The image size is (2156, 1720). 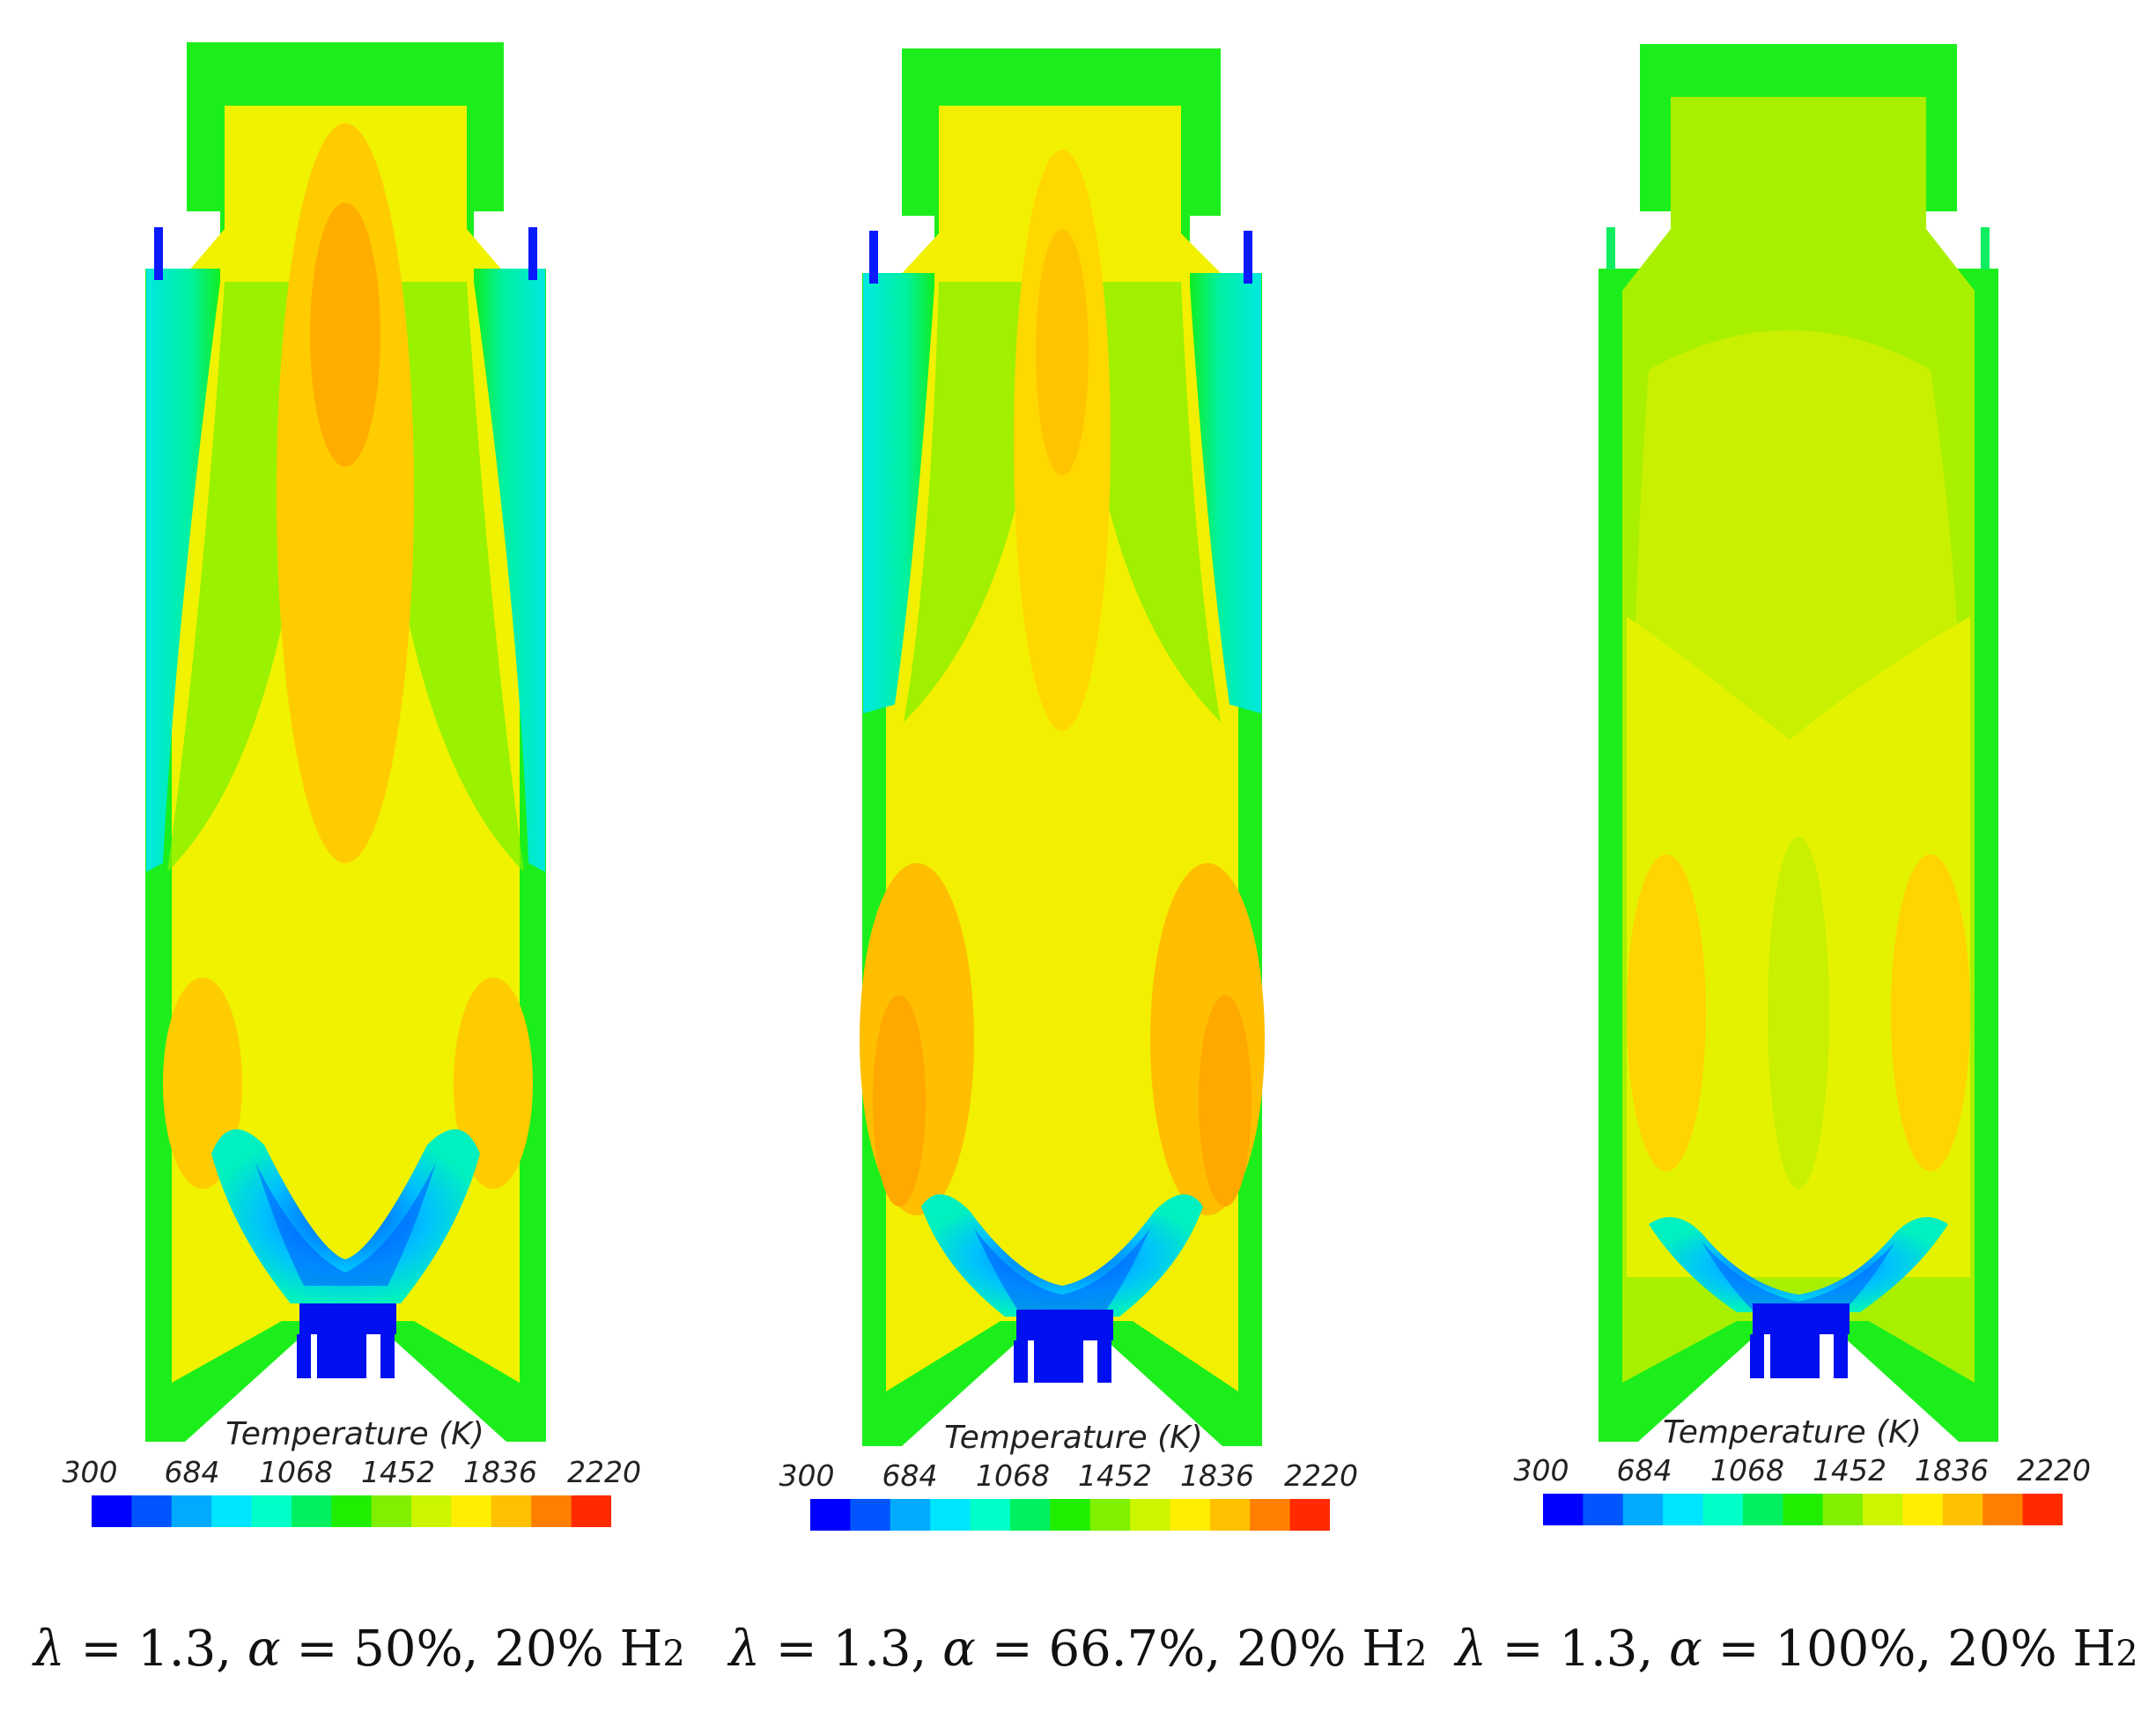 I want to click on caption-2: λ = 1.3, α = 66.7%, 20% H2, so click(x=1078, y=1649).